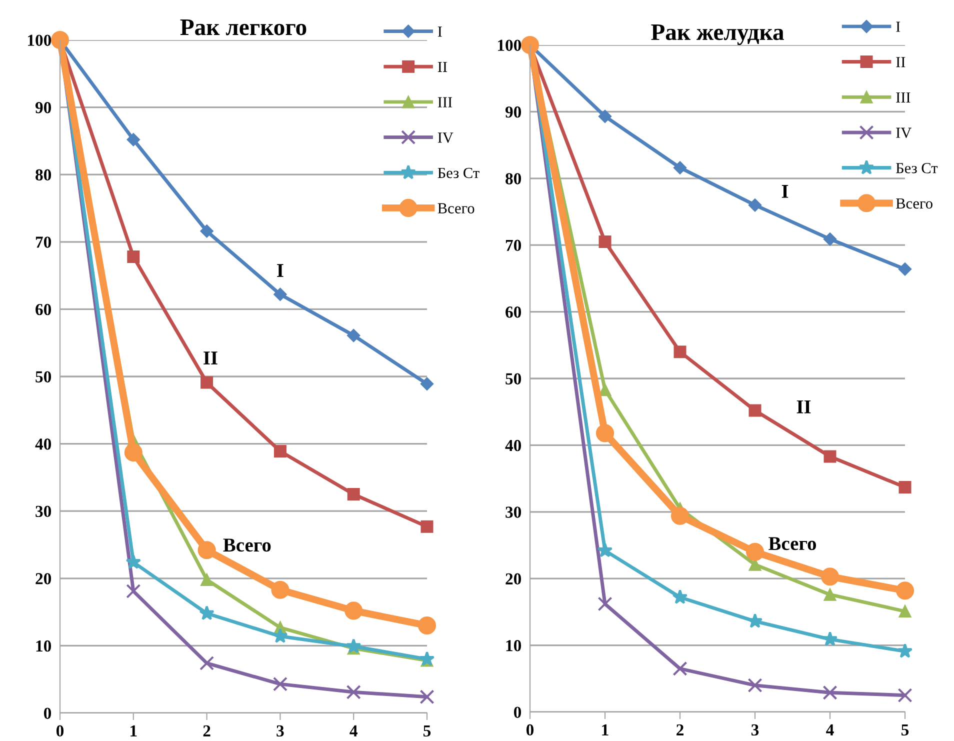 The height and width of the screenshot is (741, 954). What do you see at coordinates (44, 376) in the screenshot?
I see `y-tick-label: 50` at bounding box center [44, 376].